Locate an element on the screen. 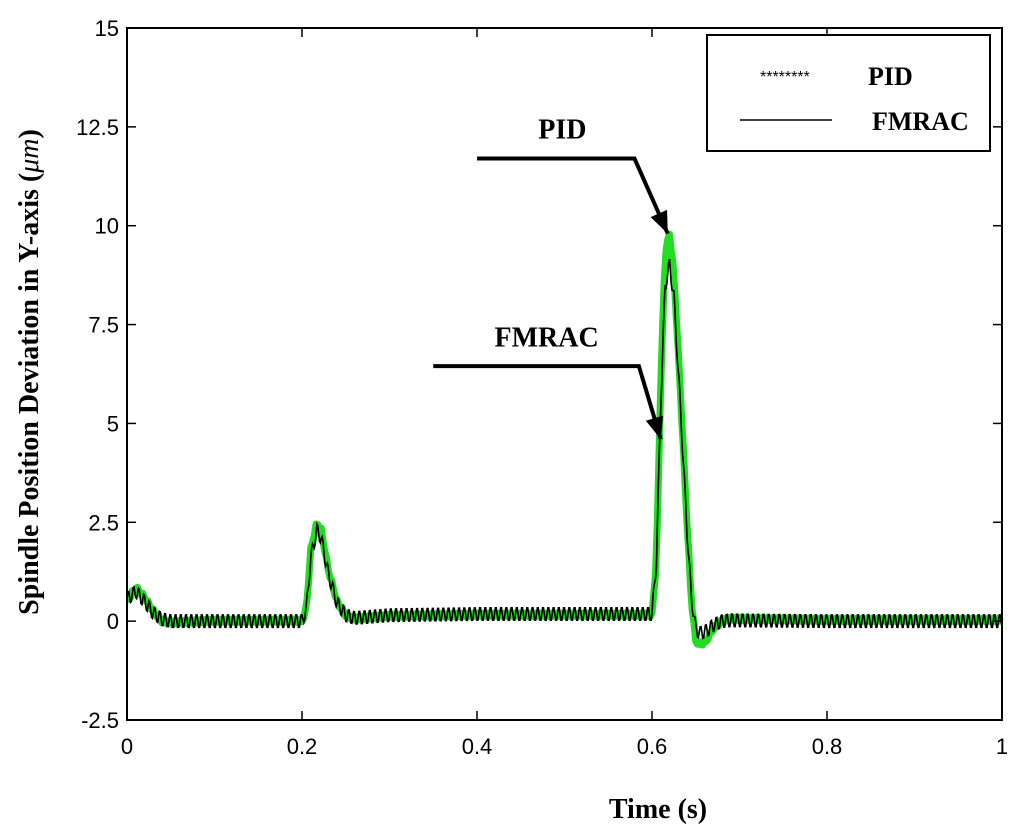 The image size is (1024, 835). y-tick-label: 5 is located at coordinates (113, 423).